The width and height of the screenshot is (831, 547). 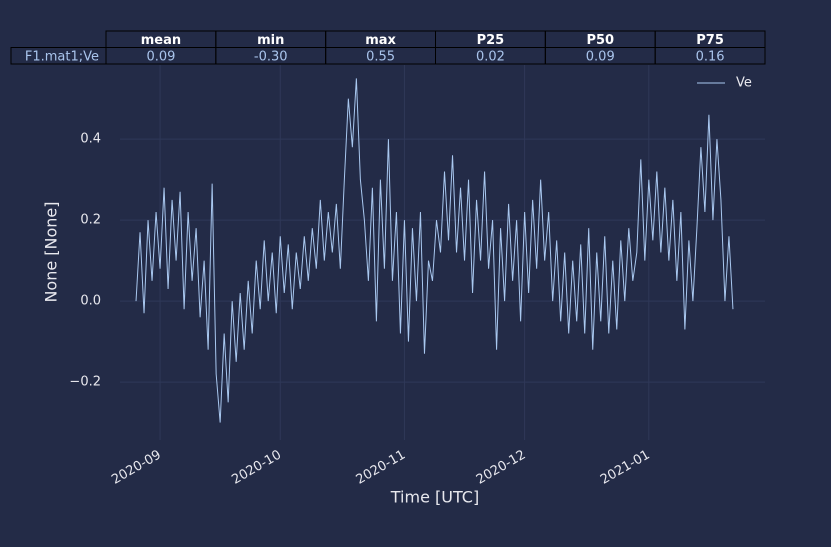 What do you see at coordinates (600, 40) in the screenshot?
I see `column-header: P50` at bounding box center [600, 40].